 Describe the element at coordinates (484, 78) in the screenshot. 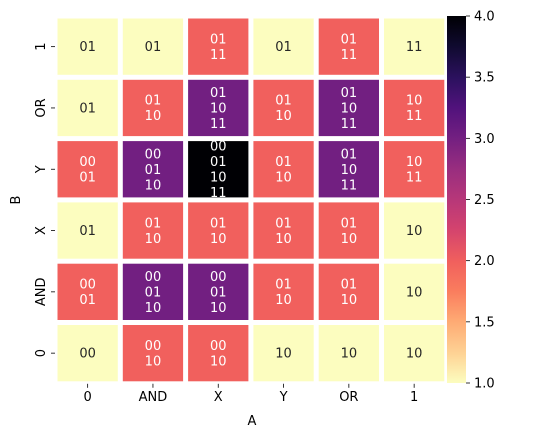

I see `colorbar-tick-label: 3.5` at that location.